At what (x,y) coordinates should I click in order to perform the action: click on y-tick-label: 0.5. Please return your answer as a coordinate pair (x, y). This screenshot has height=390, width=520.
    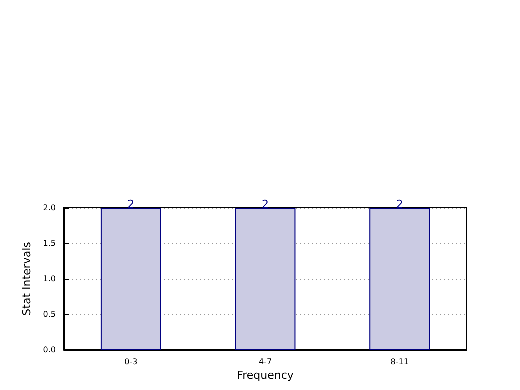
    Looking at the image, I should click on (49, 314).